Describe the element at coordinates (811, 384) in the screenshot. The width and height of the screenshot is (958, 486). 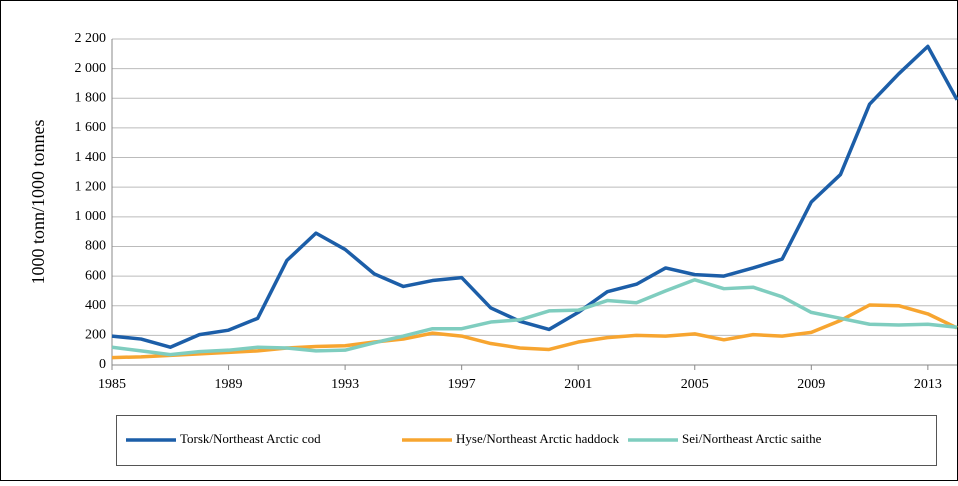
I see `x-tick-label: 2009` at that location.